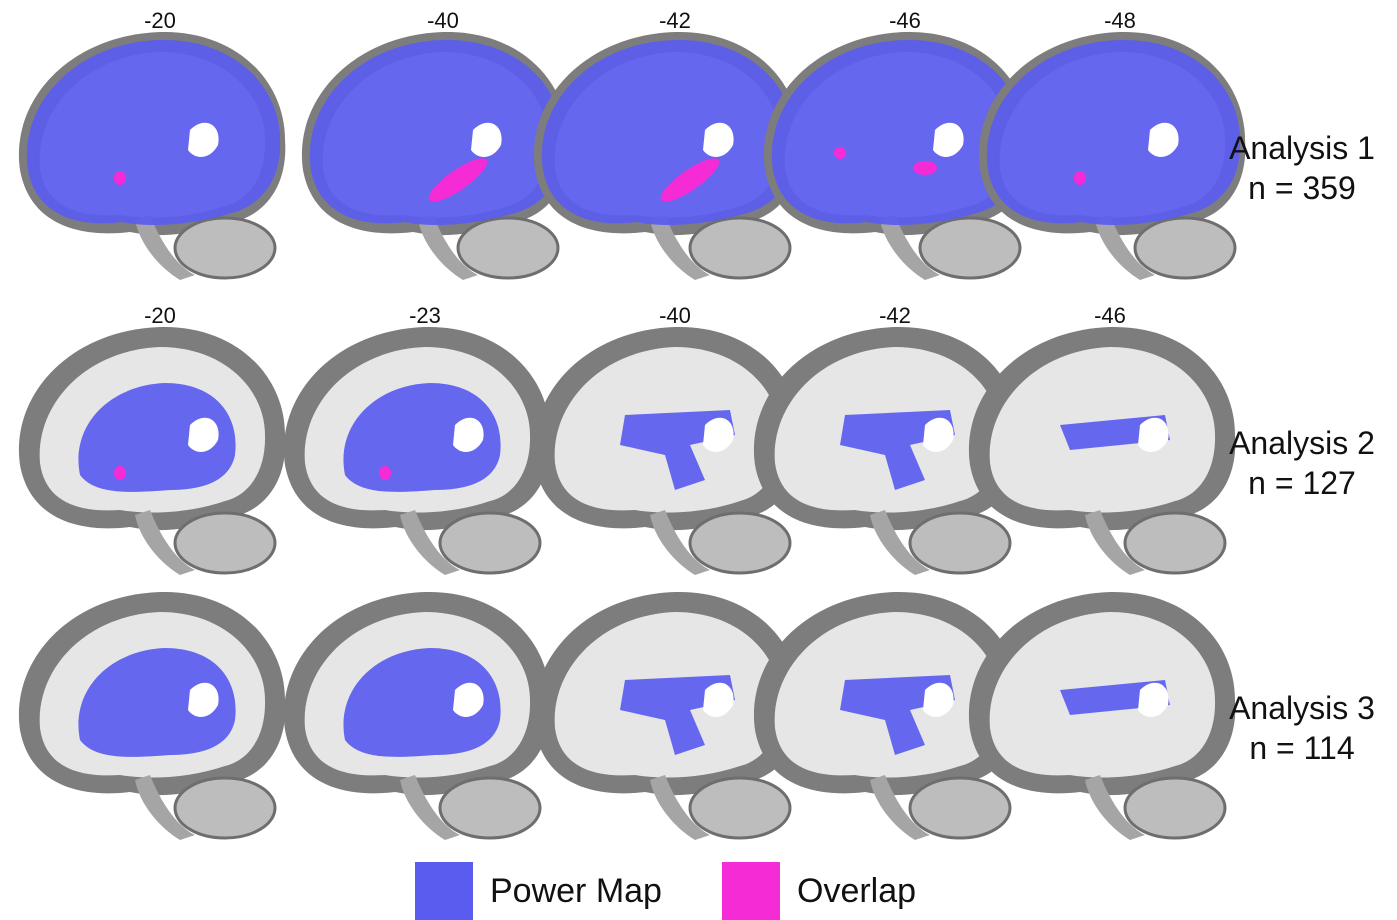 This screenshot has height=920, width=1397. I want to click on analysis-title: Analysis 2, so click(1302, 443).